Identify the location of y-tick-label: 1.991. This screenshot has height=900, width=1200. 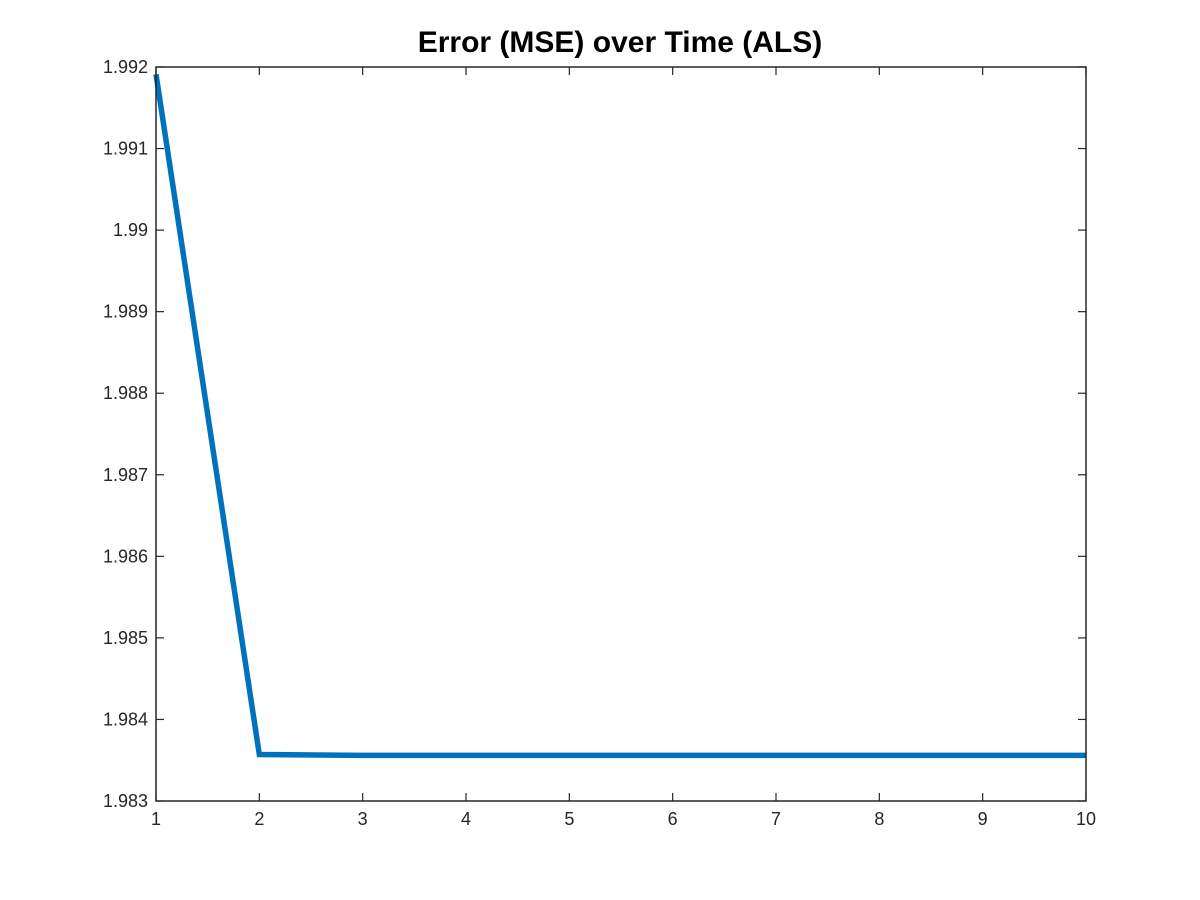
(125, 149).